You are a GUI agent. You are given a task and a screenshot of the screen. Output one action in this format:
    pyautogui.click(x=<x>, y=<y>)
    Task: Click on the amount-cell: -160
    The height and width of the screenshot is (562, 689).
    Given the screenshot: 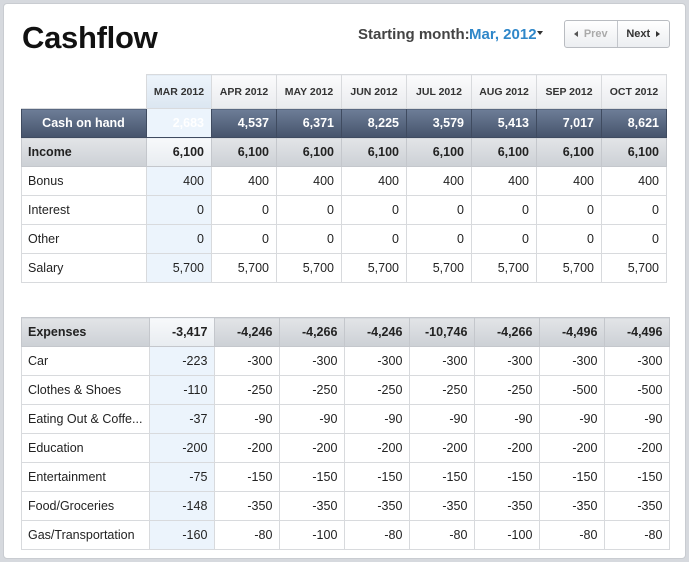 What is the action you would take?
    pyautogui.click(x=182, y=535)
    